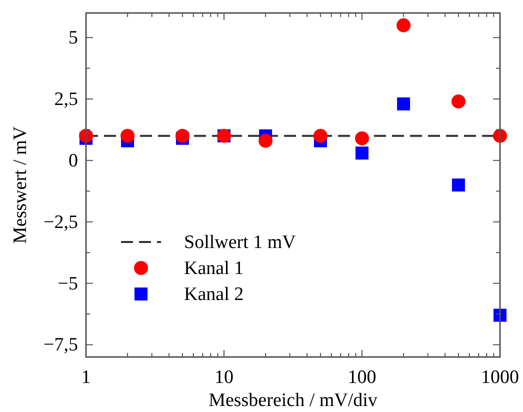  Describe the element at coordinates (362, 377) in the screenshot. I see `x-tick-label: 100` at that location.